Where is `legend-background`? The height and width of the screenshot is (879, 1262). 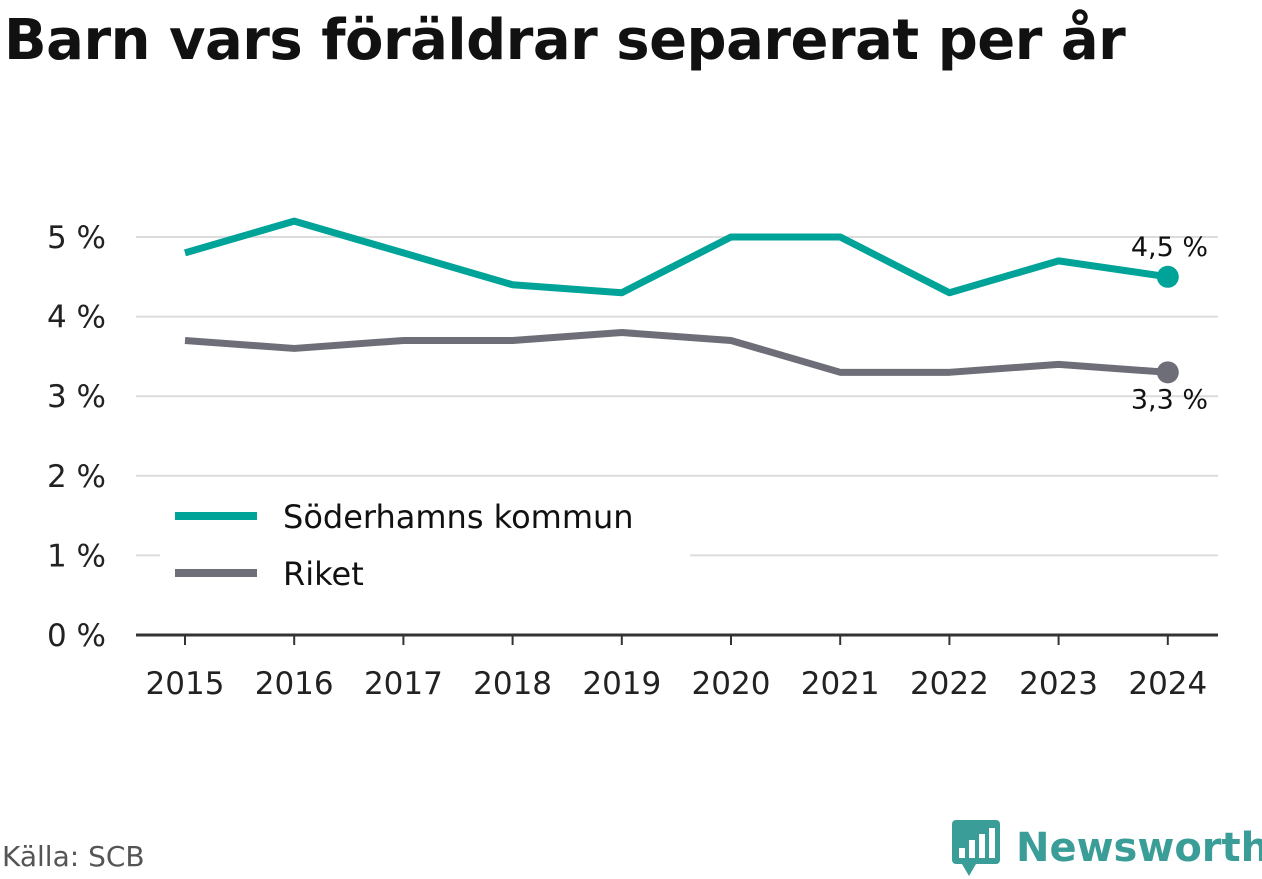 legend-background is located at coordinates (425, 545).